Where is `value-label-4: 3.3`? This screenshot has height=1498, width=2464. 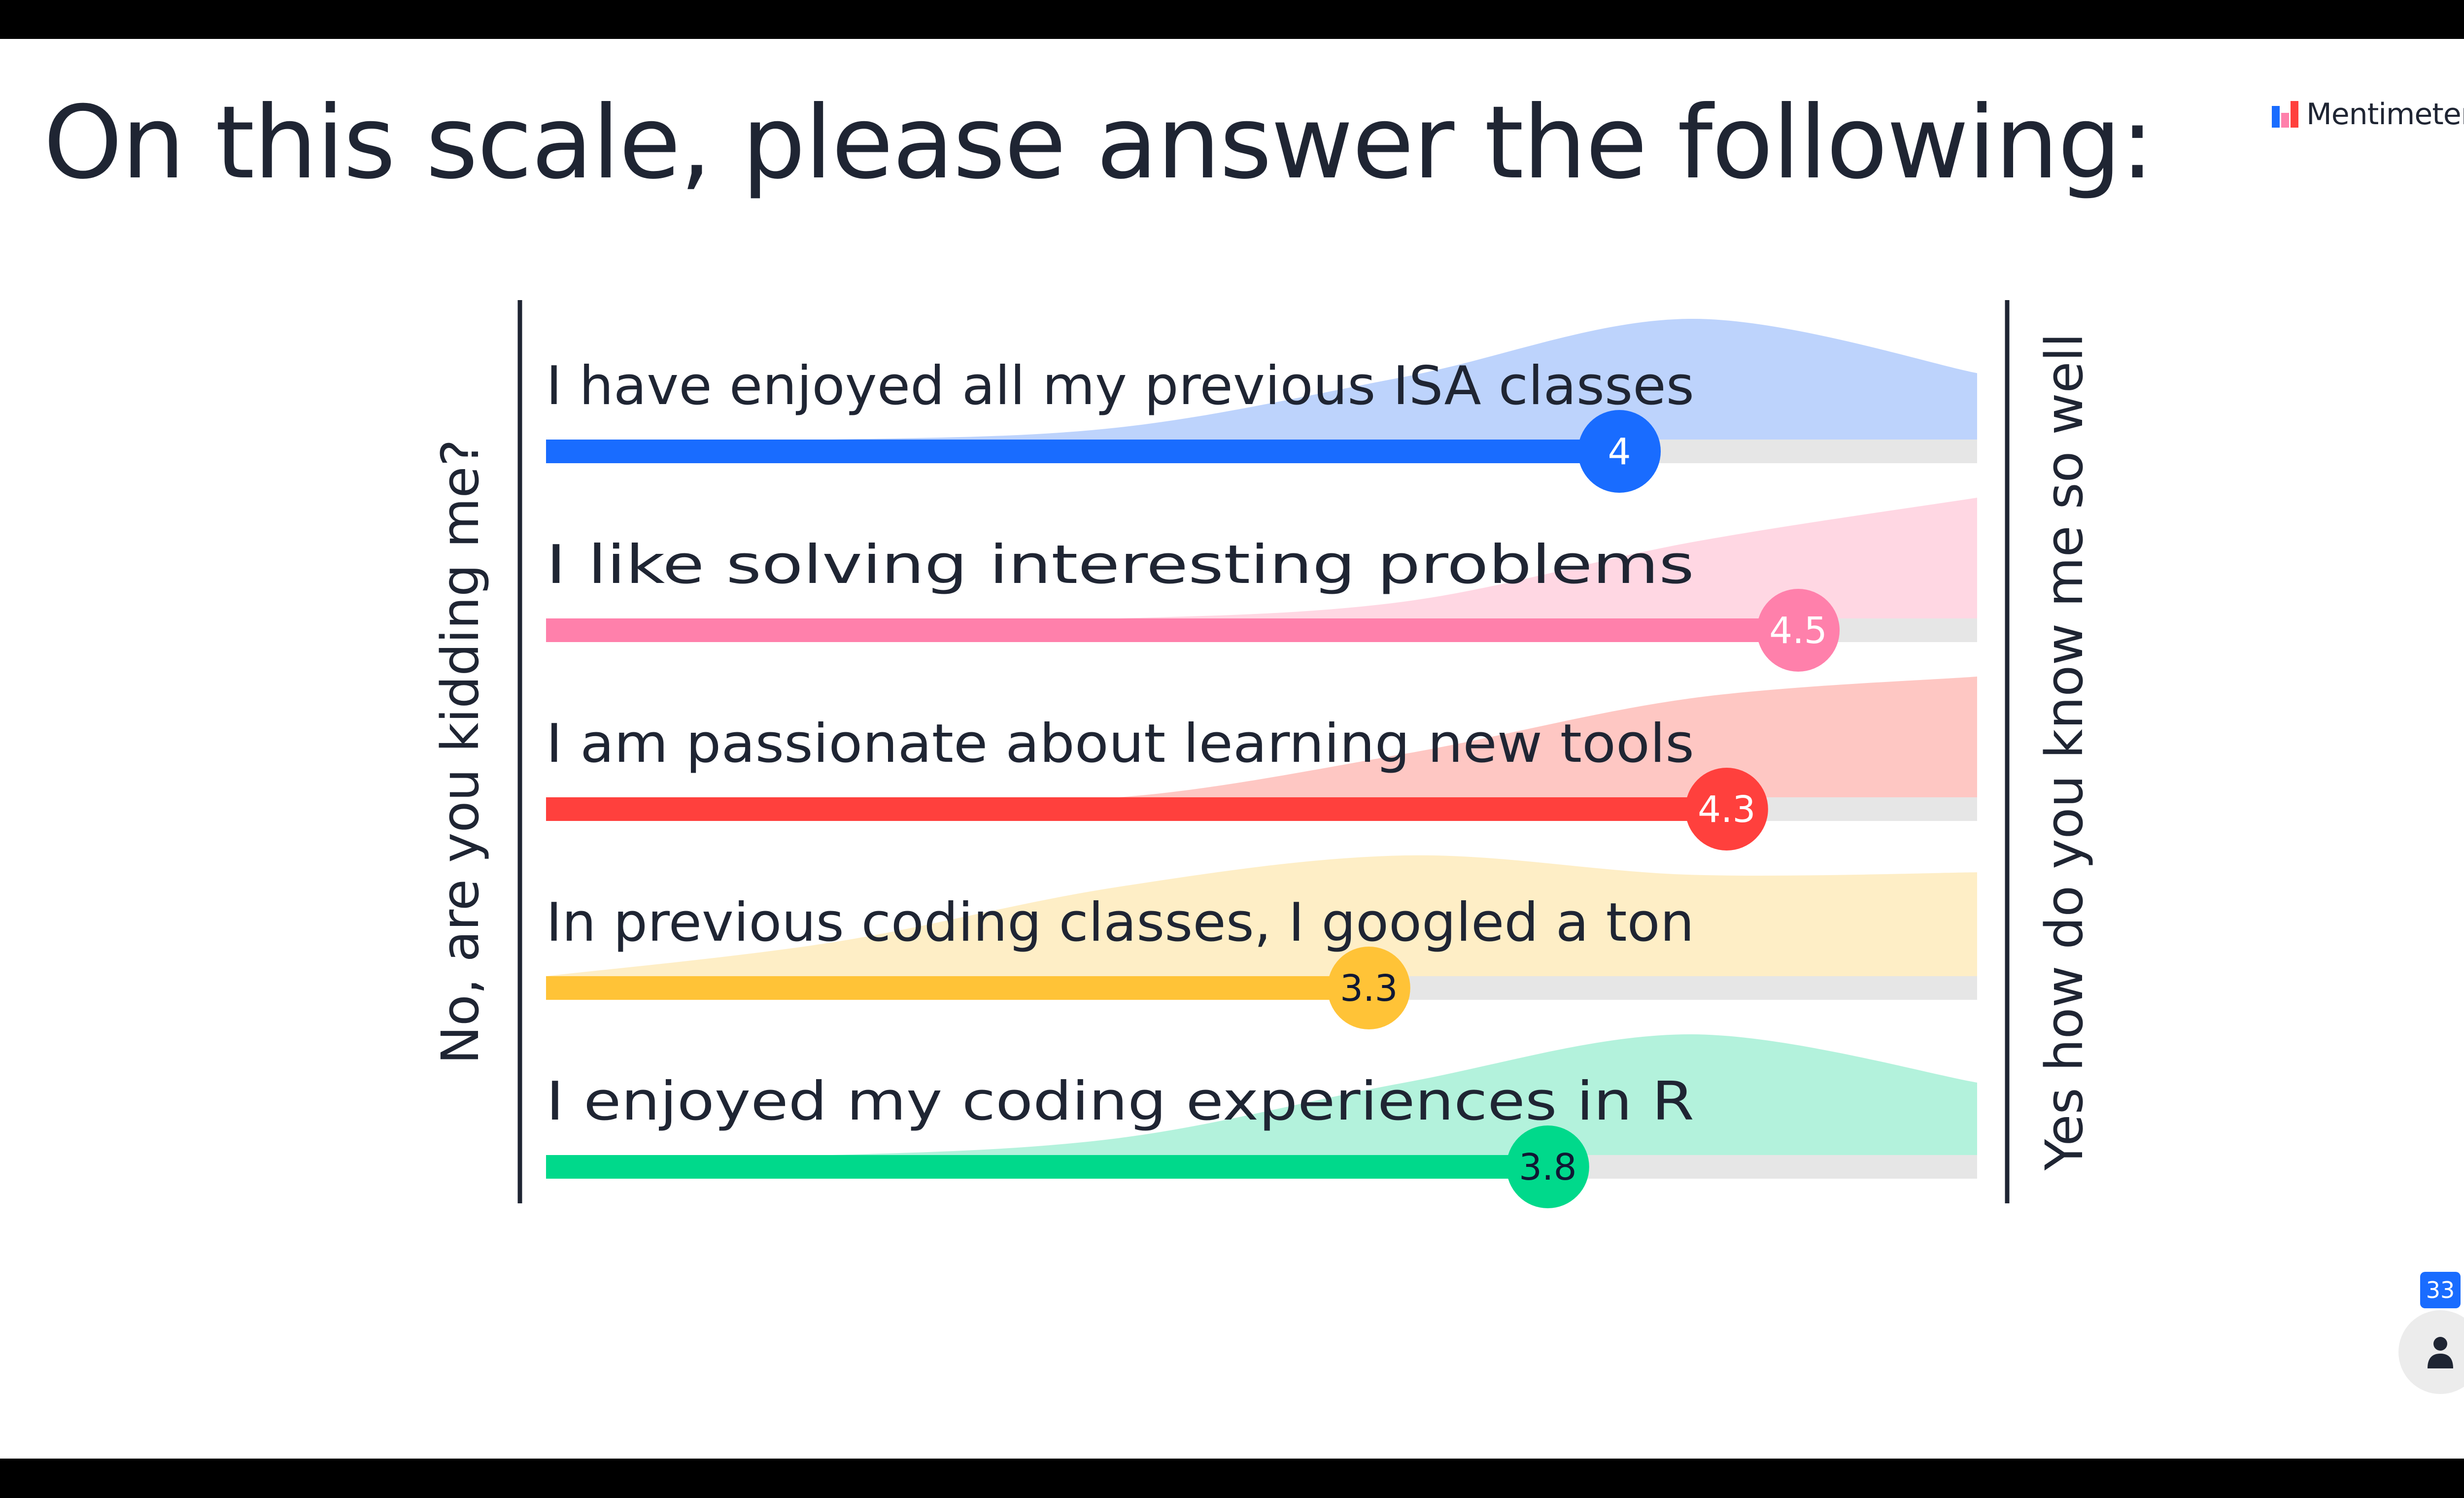 value-label-4: 3.3 is located at coordinates (1369, 988).